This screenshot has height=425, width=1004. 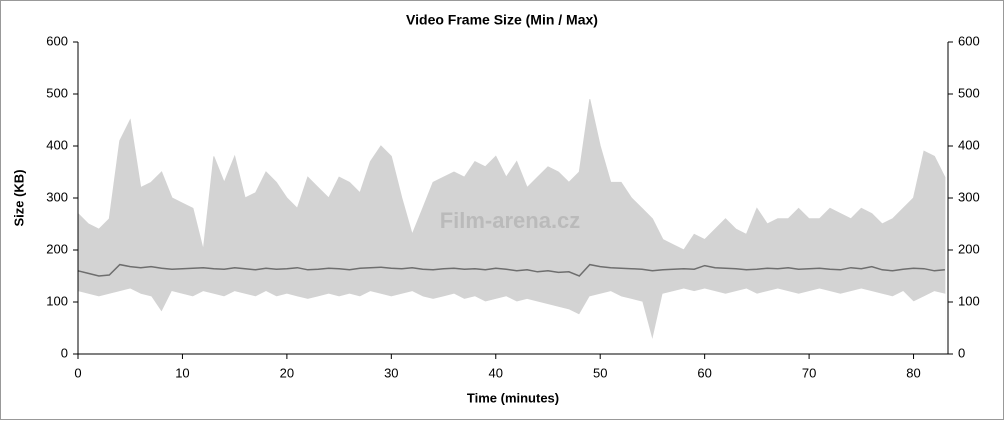 I want to click on y-tick-label: 0, so click(x=64, y=352).